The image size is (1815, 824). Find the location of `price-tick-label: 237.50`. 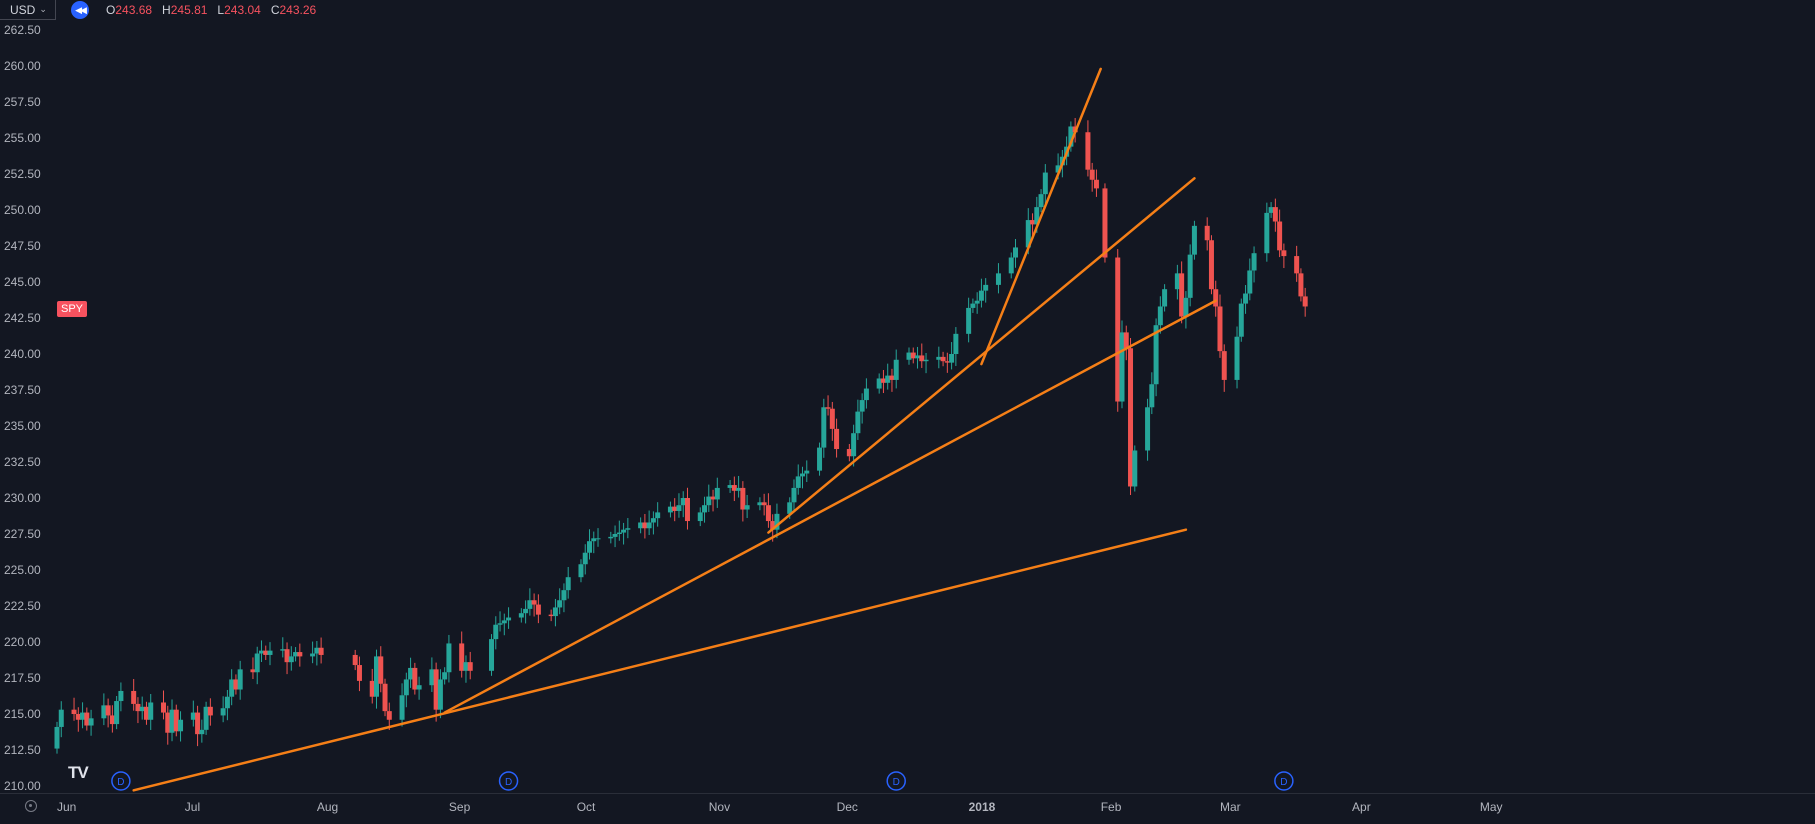

price-tick-label: 237.50 is located at coordinates (22, 390).